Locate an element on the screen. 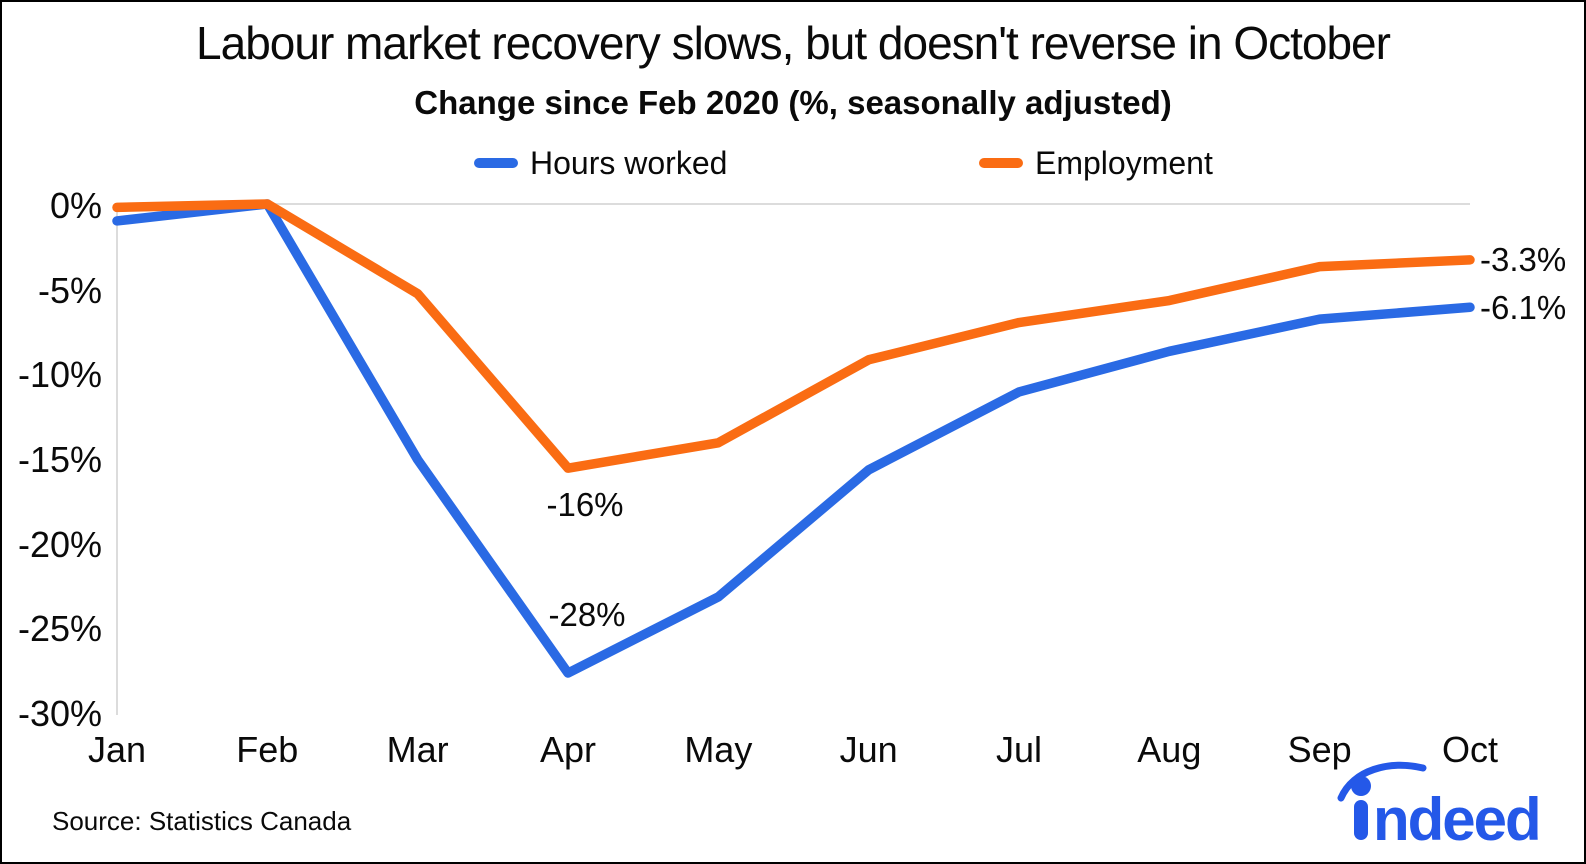 The height and width of the screenshot is (864, 1586). x-tick-label: Oct is located at coordinates (1469, 749).